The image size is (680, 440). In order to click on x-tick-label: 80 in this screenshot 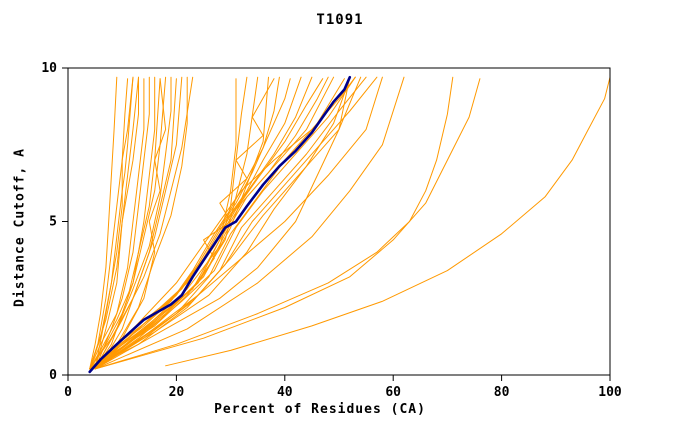, I will do `click(502, 392)`.